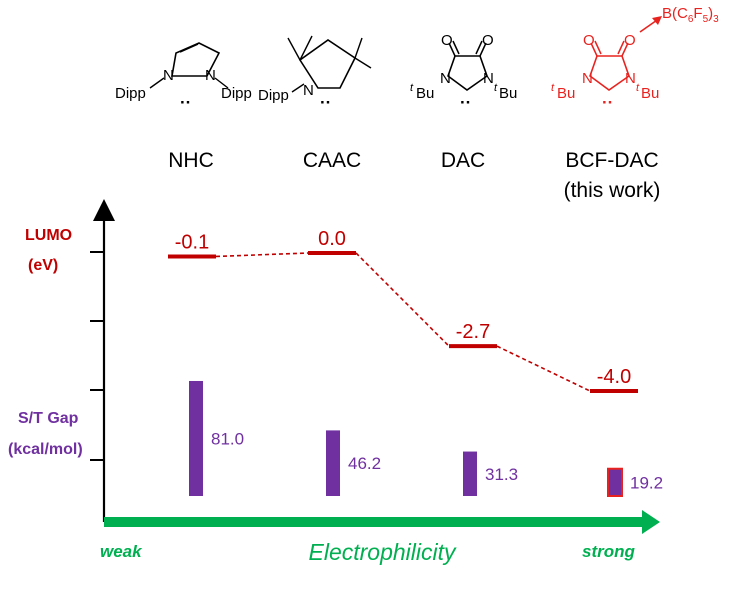 This screenshot has height=591, width=729. What do you see at coordinates (445, 78) in the screenshot?
I see `dac-n1: N` at bounding box center [445, 78].